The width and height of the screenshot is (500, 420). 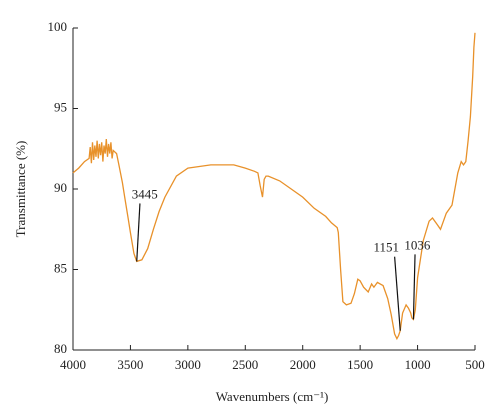 What do you see at coordinates (130, 364) in the screenshot?
I see `x-tick-label: 3500` at bounding box center [130, 364].